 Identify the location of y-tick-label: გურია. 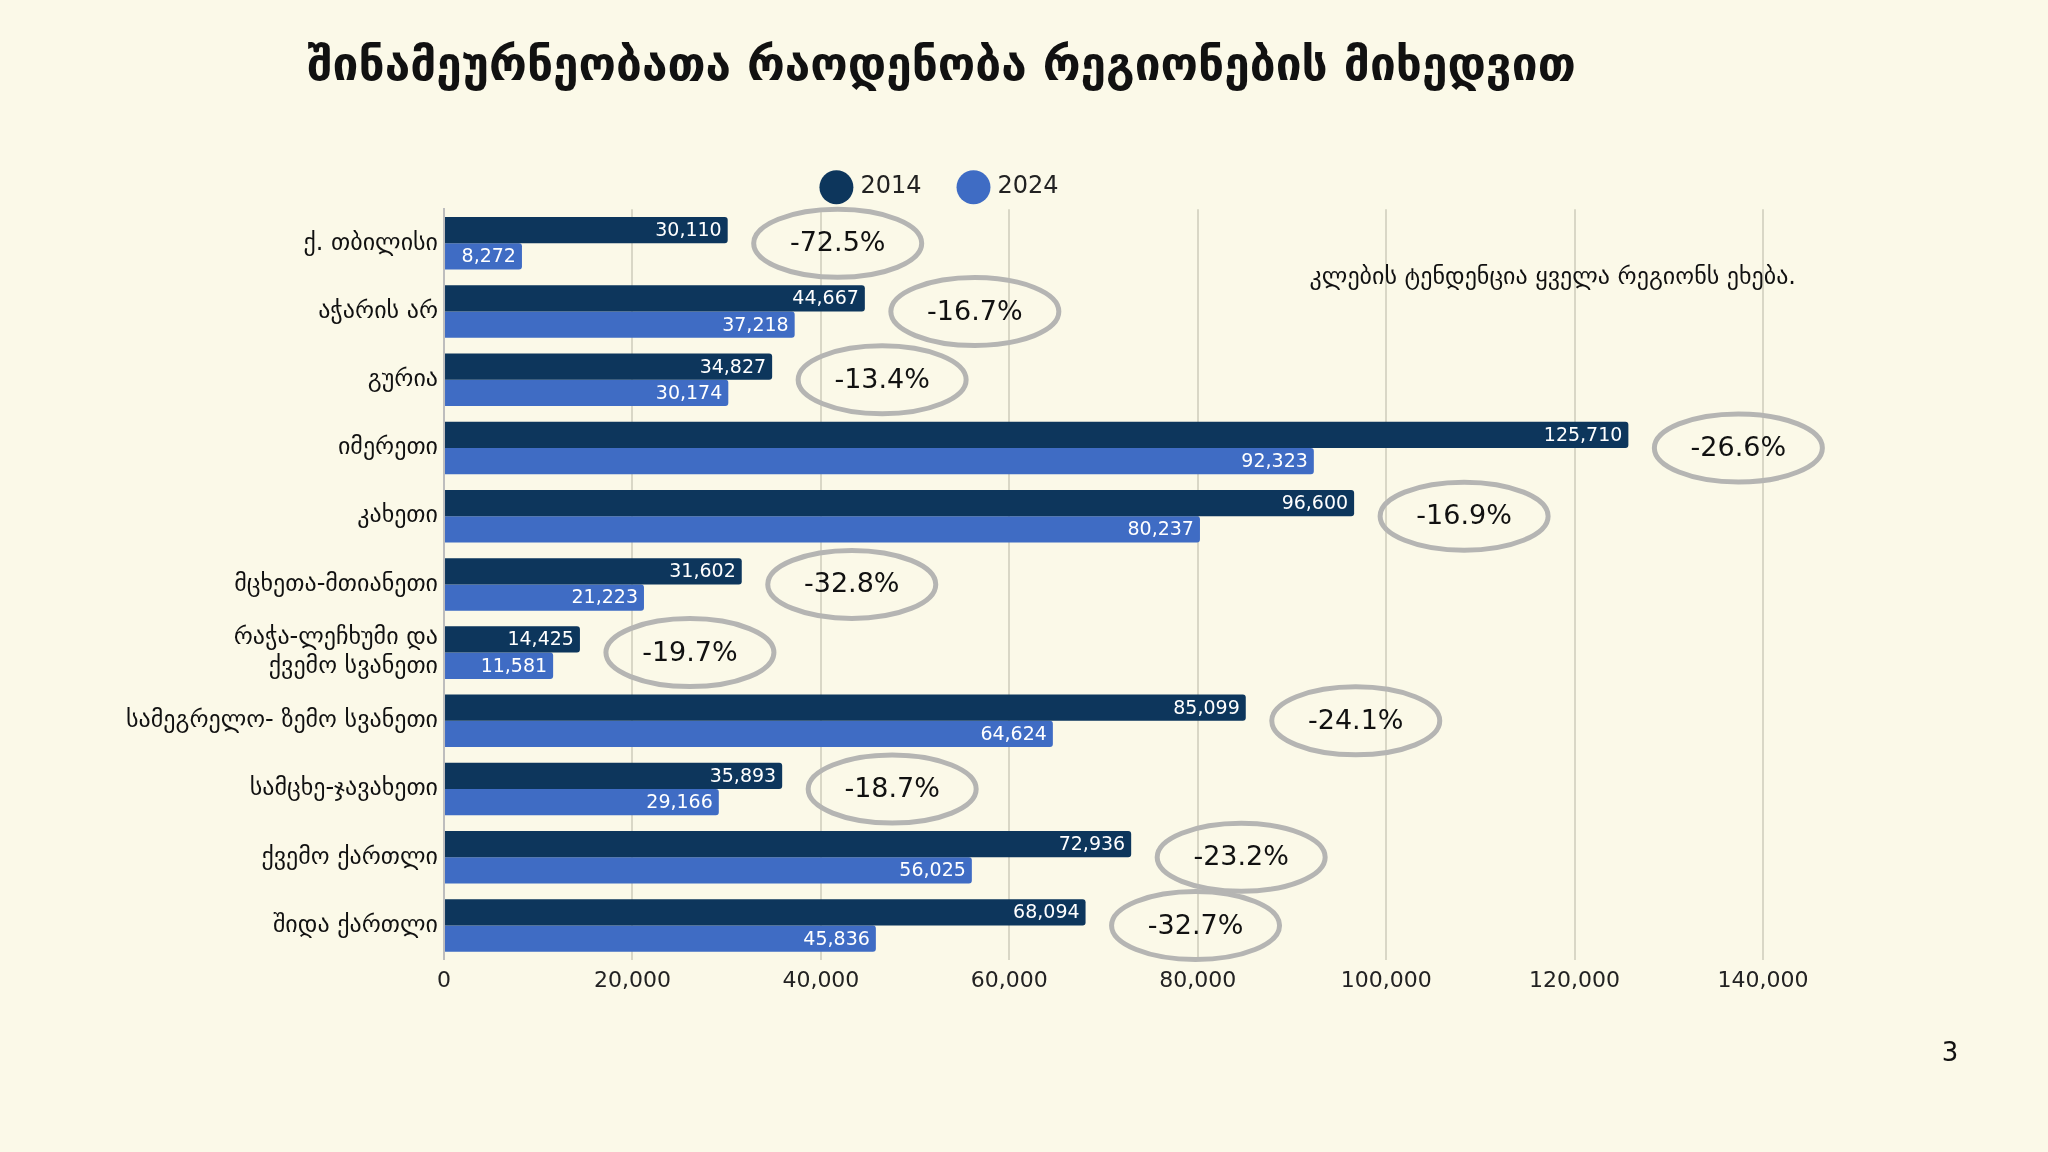
(403, 377).